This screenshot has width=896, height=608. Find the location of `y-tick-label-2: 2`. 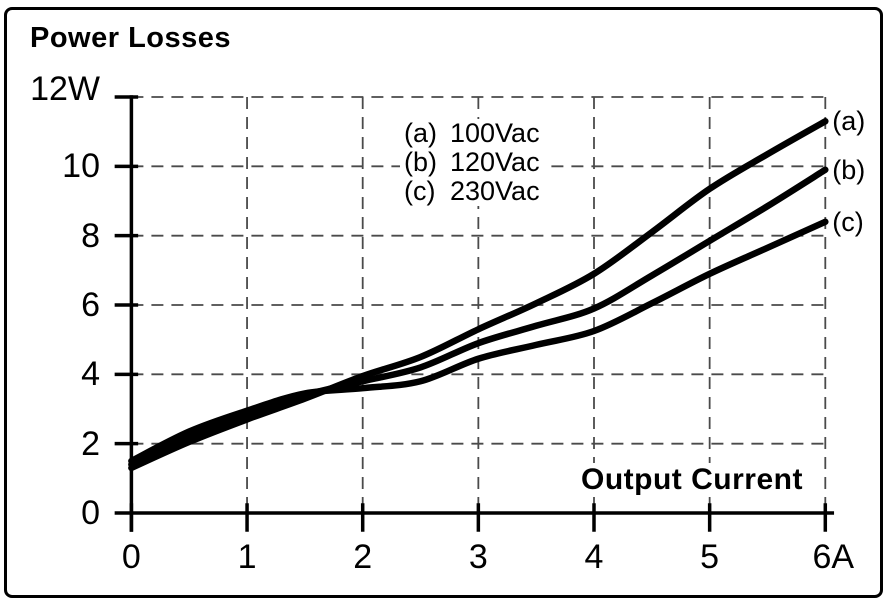

y-tick-label-2: 2 is located at coordinates (90, 443).